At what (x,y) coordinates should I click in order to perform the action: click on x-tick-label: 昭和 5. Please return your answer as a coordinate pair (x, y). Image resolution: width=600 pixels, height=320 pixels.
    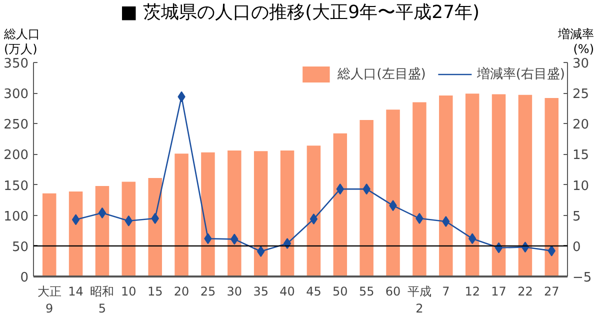
    Looking at the image, I should click on (102, 300).